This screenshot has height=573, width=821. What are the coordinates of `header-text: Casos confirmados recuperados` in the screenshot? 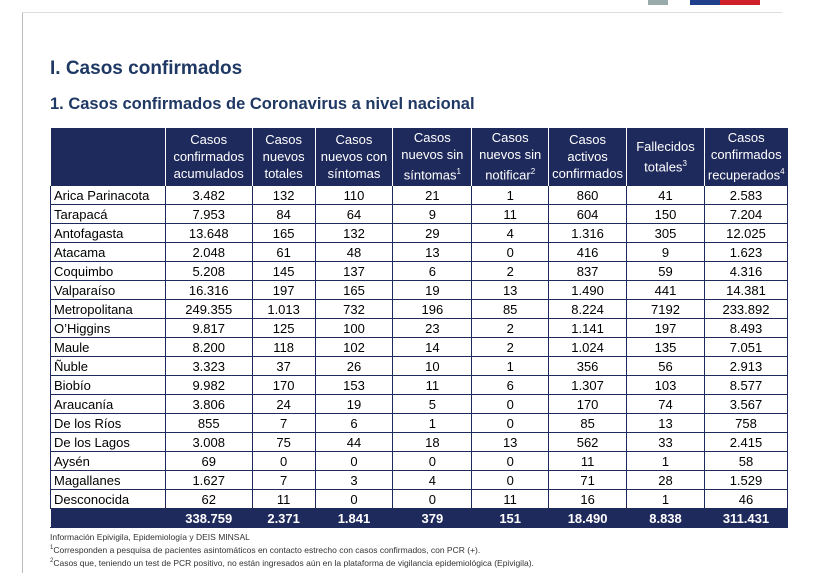 It's located at (744, 156).